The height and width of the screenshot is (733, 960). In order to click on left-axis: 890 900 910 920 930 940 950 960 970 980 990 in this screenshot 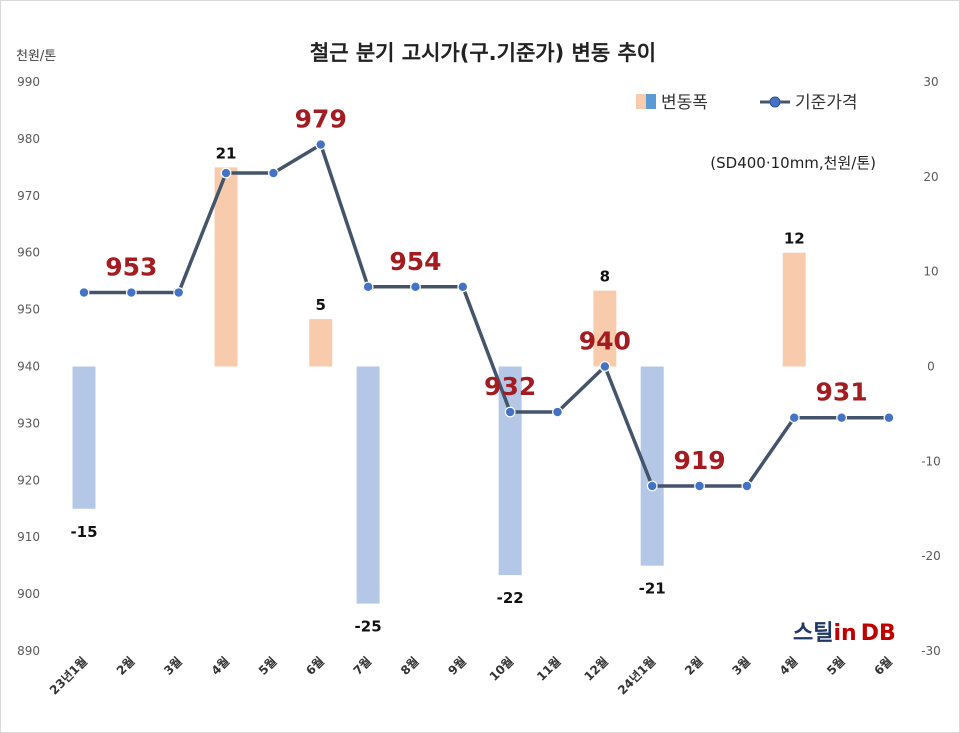, I will do `click(28, 366)`.